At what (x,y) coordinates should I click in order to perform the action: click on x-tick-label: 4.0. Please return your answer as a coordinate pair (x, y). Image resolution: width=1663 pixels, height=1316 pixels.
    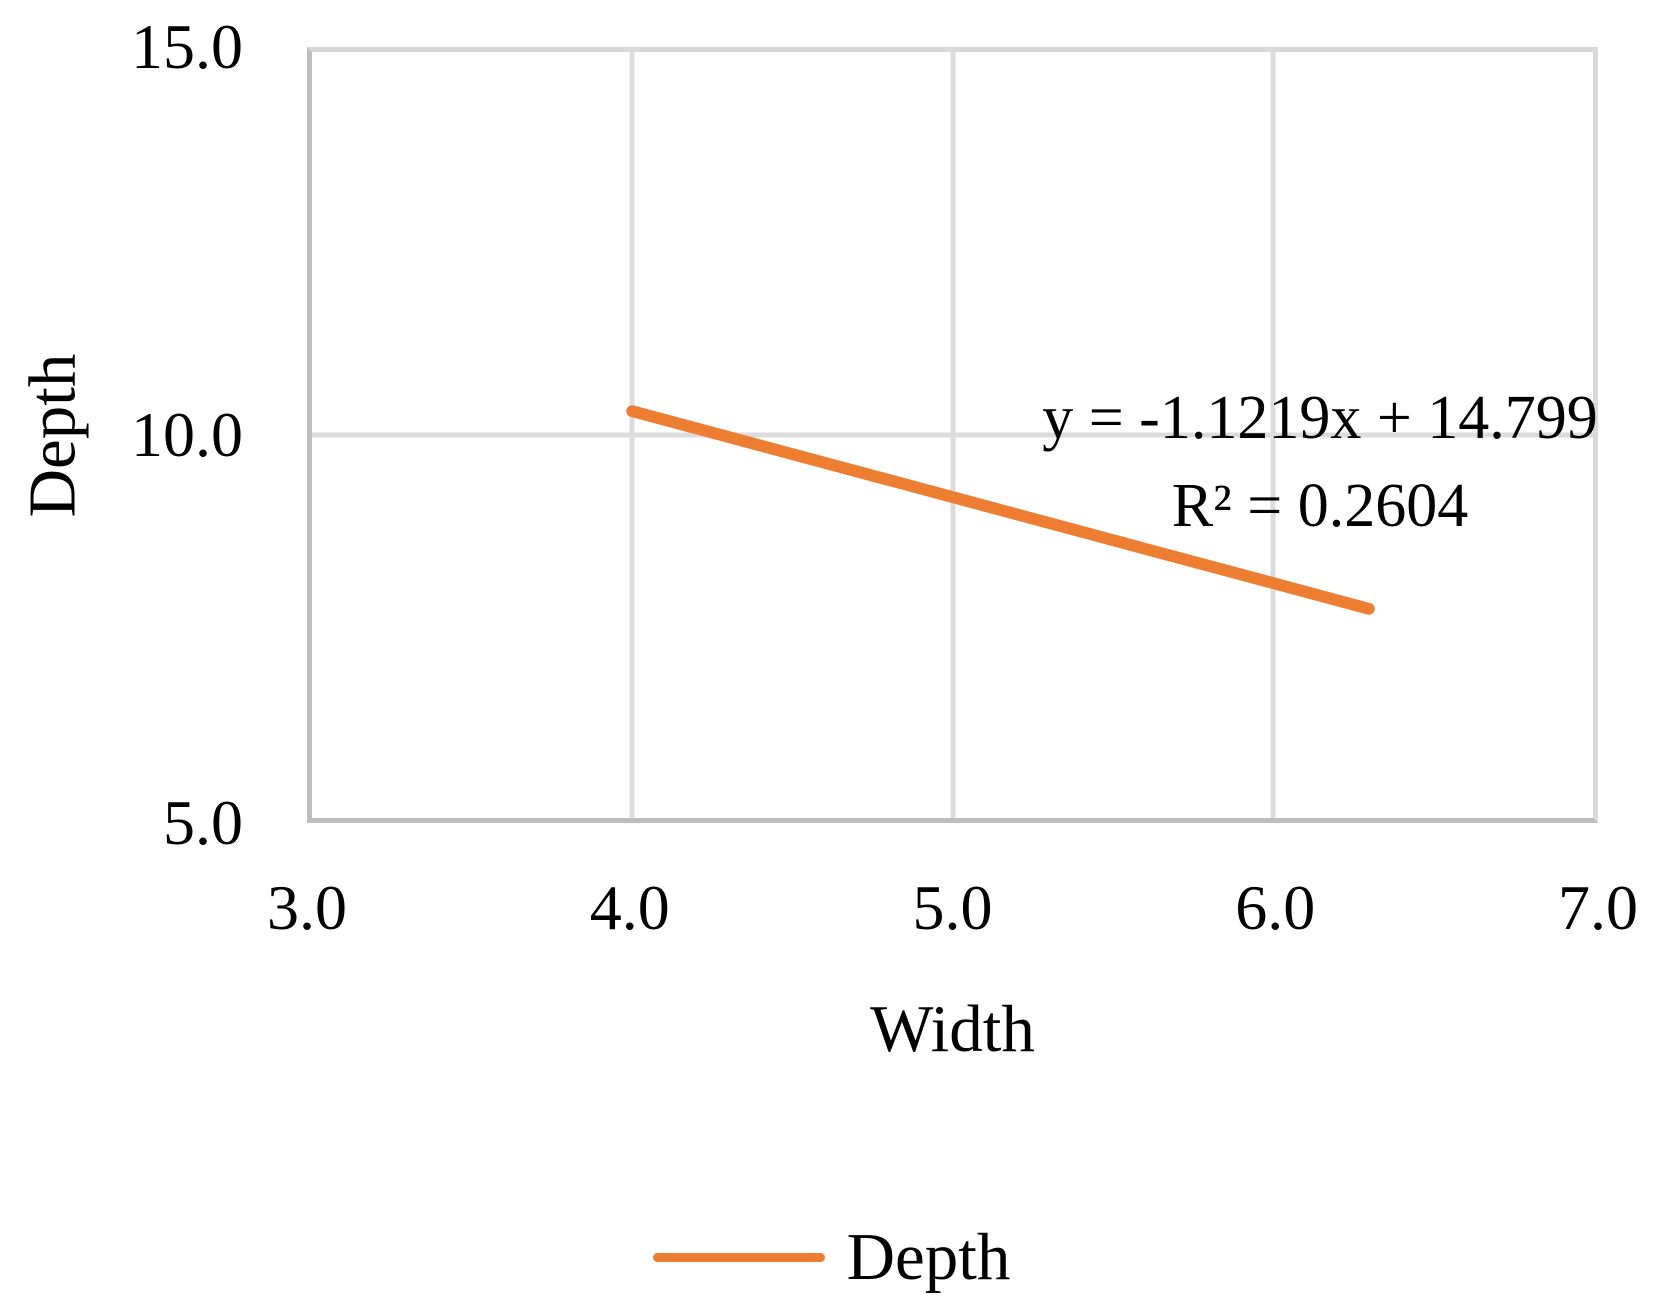
    Looking at the image, I should click on (629, 907).